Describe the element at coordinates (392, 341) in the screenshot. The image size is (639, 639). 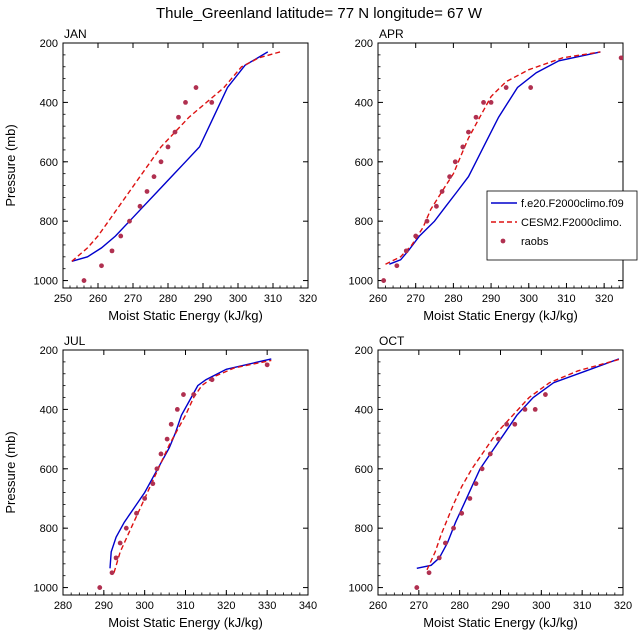
I see `panel-title: OCT` at that location.